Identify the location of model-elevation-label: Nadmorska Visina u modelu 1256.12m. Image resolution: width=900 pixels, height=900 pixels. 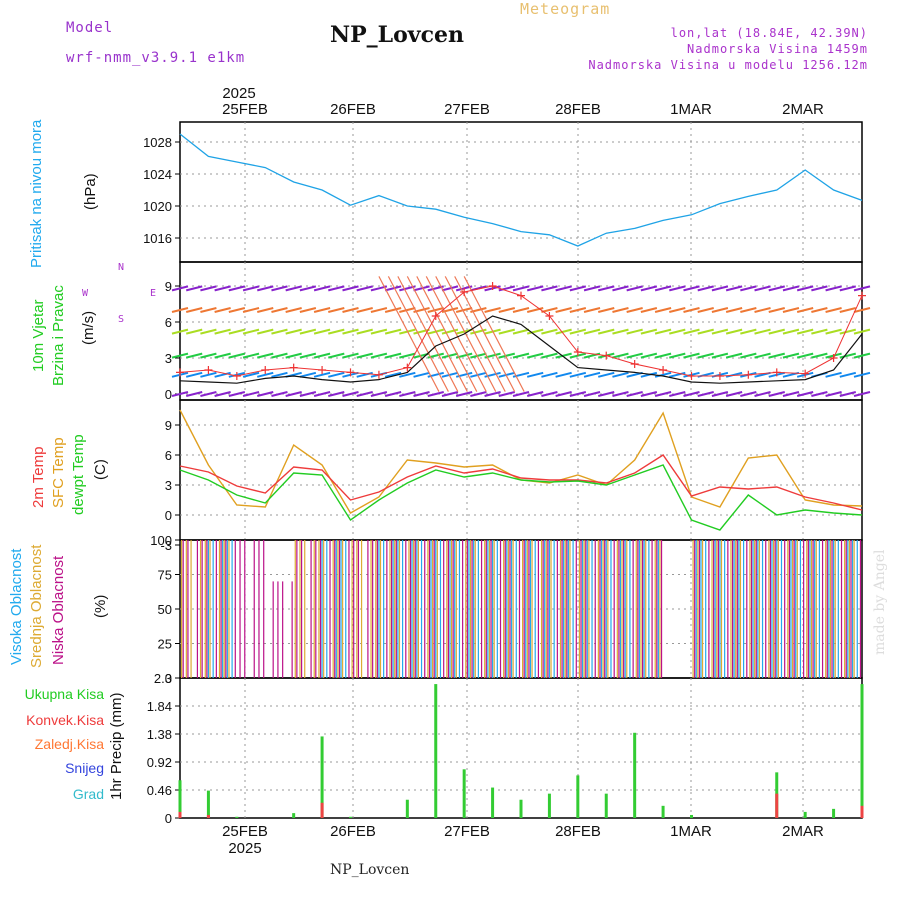
(728, 65).